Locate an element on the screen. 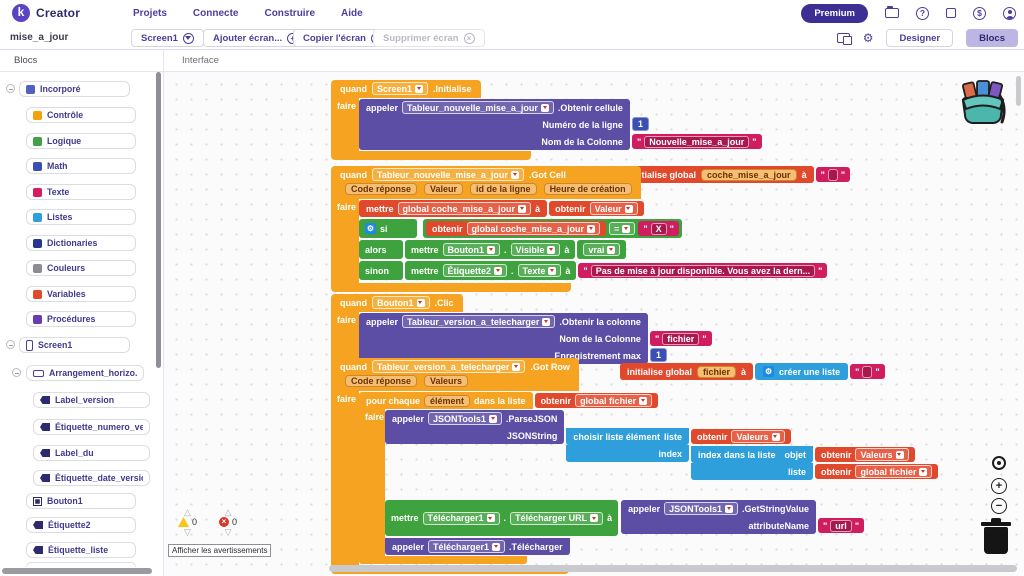 This screenshot has width=1024, height=576. preview-screens-icon is located at coordinates (844, 39).